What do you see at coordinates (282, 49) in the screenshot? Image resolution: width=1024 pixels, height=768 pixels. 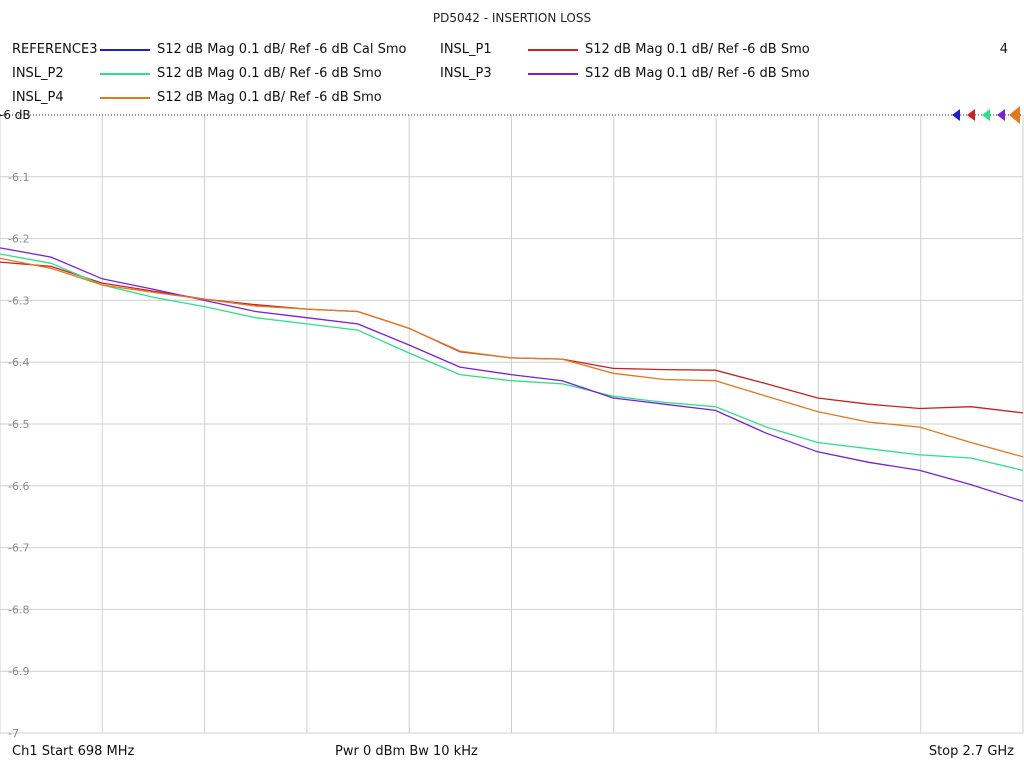 I see `legend-desc-reference3: S12 dB Mag 0.1 dB/ Ref -6 dB Cal Smo` at bounding box center [282, 49].